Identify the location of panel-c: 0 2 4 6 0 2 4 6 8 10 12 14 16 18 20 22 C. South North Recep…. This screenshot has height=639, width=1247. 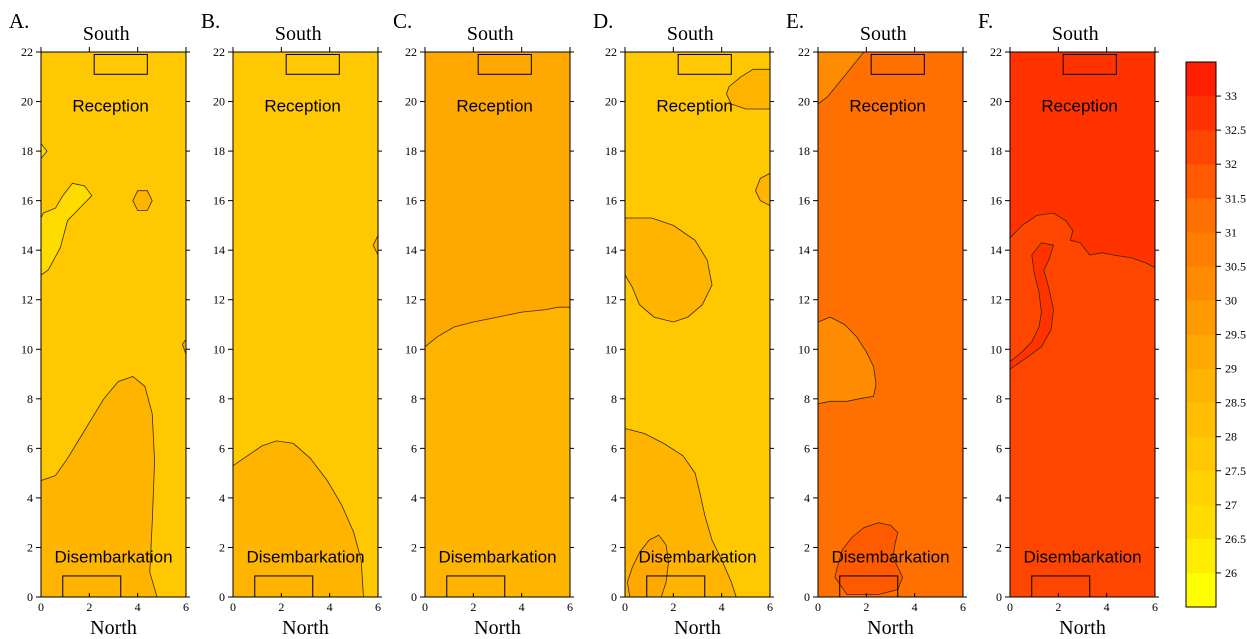
(483, 324).